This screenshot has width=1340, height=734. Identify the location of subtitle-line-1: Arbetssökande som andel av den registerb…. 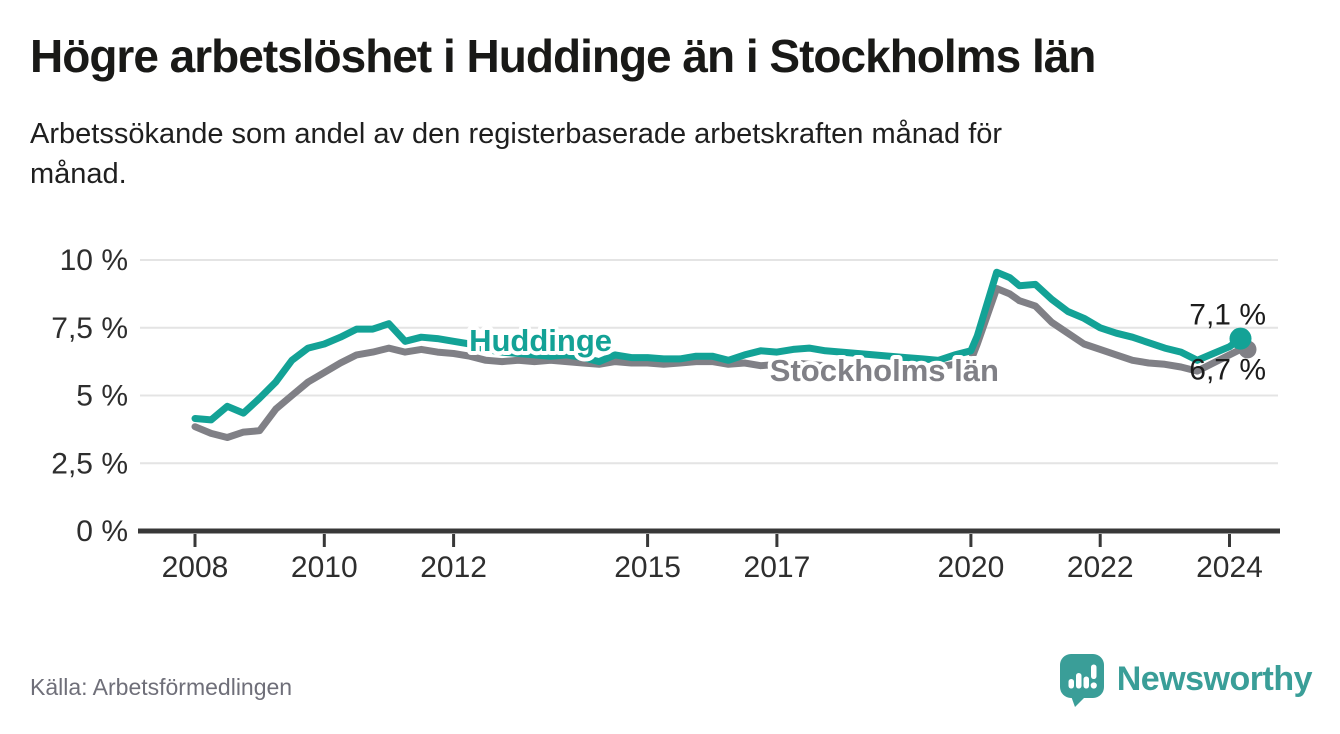
(516, 134).